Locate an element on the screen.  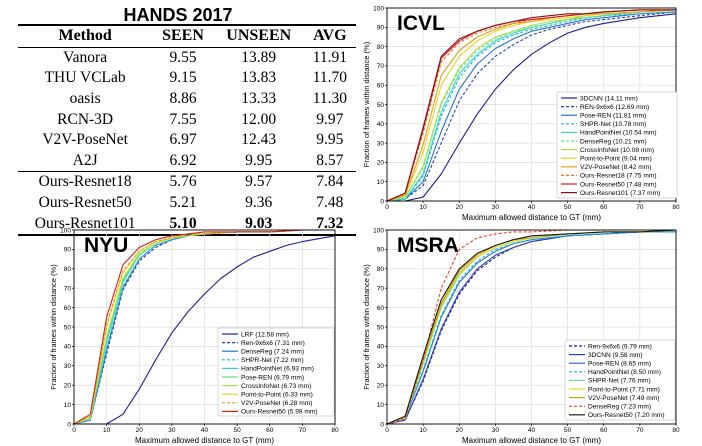
y-tick-label: 90 is located at coordinates (381, 250).